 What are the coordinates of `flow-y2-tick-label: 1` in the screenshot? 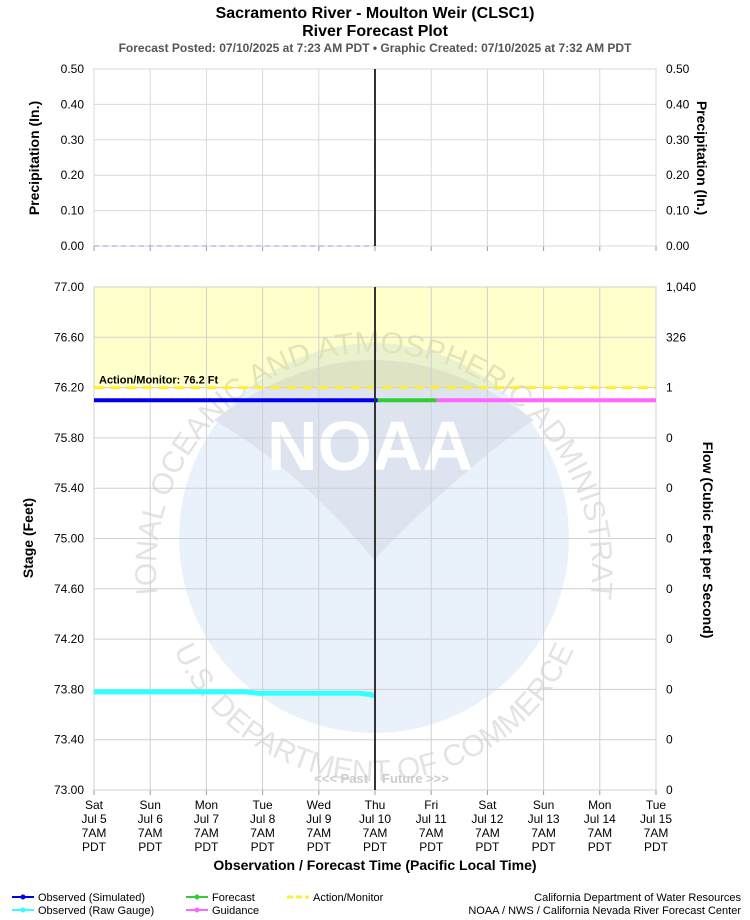 It's located at (669, 388).